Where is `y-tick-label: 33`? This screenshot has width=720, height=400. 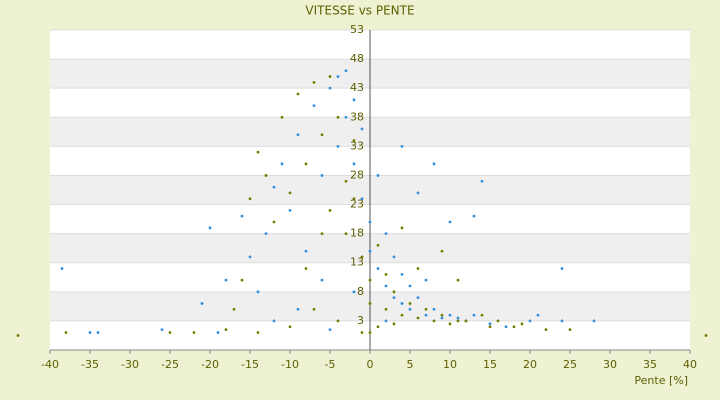 y-tick-label: 33 is located at coordinates (357, 145).